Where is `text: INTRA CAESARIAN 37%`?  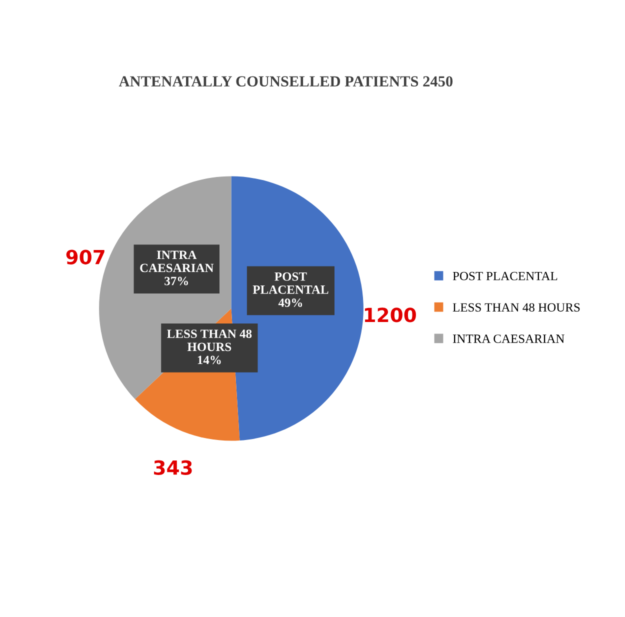
text: INTRA CAESARIAN 37% is located at coordinates (177, 268).